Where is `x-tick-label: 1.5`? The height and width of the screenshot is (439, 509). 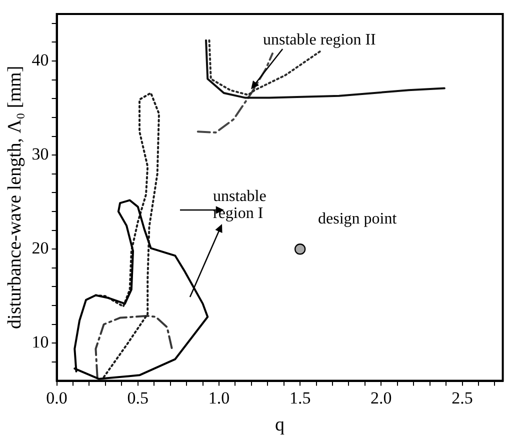
x-tick-label: 1.5 is located at coordinates (300, 398).